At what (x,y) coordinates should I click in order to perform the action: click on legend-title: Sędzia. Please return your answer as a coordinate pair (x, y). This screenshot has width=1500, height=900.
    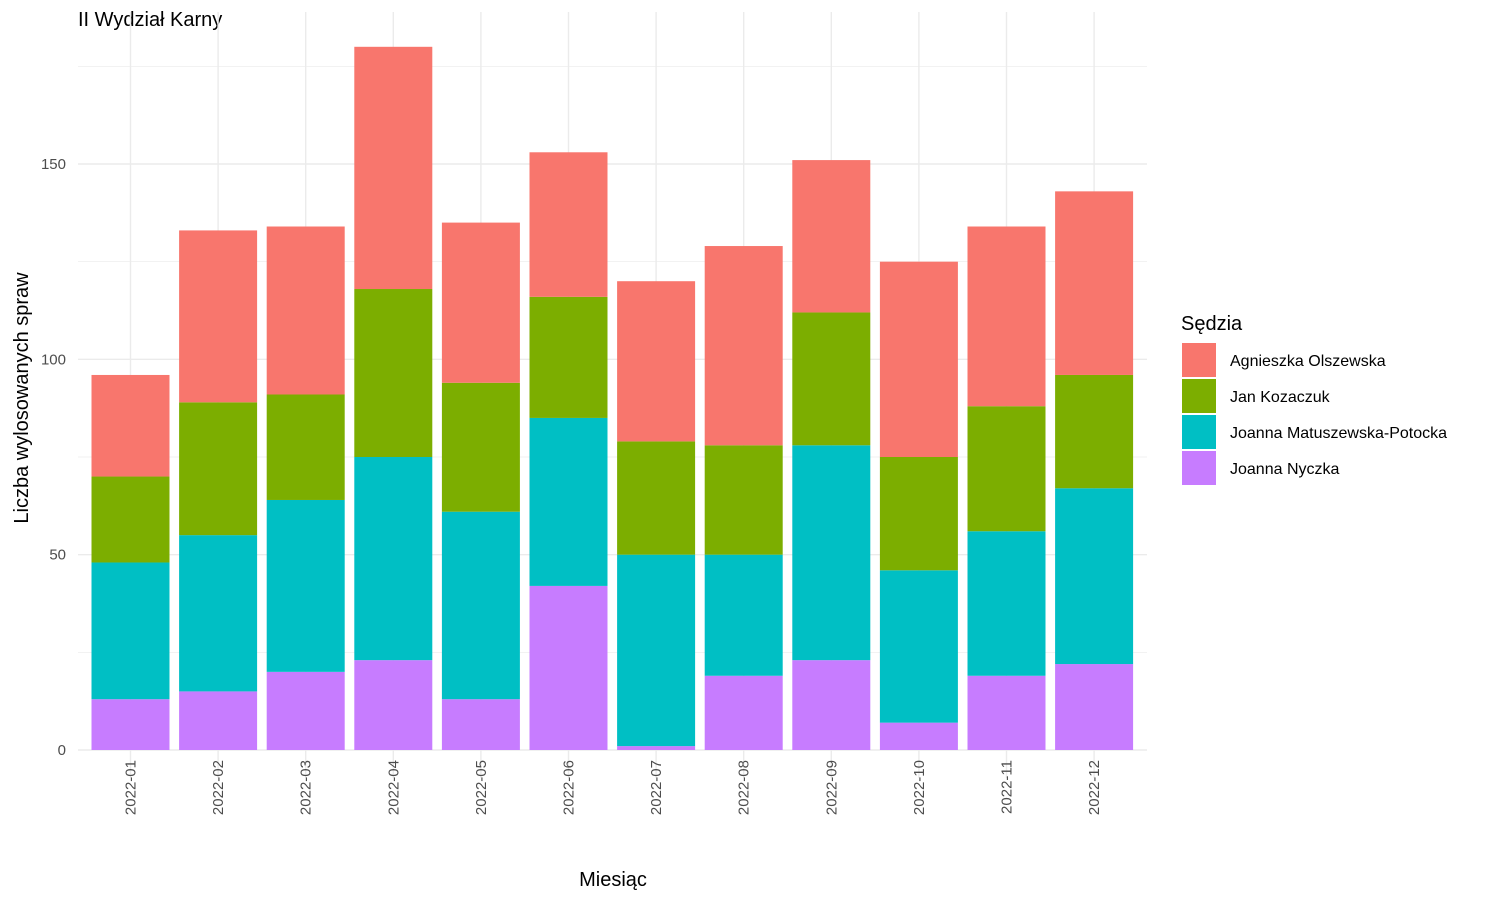
    Looking at the image, I should click on (1212, 324).